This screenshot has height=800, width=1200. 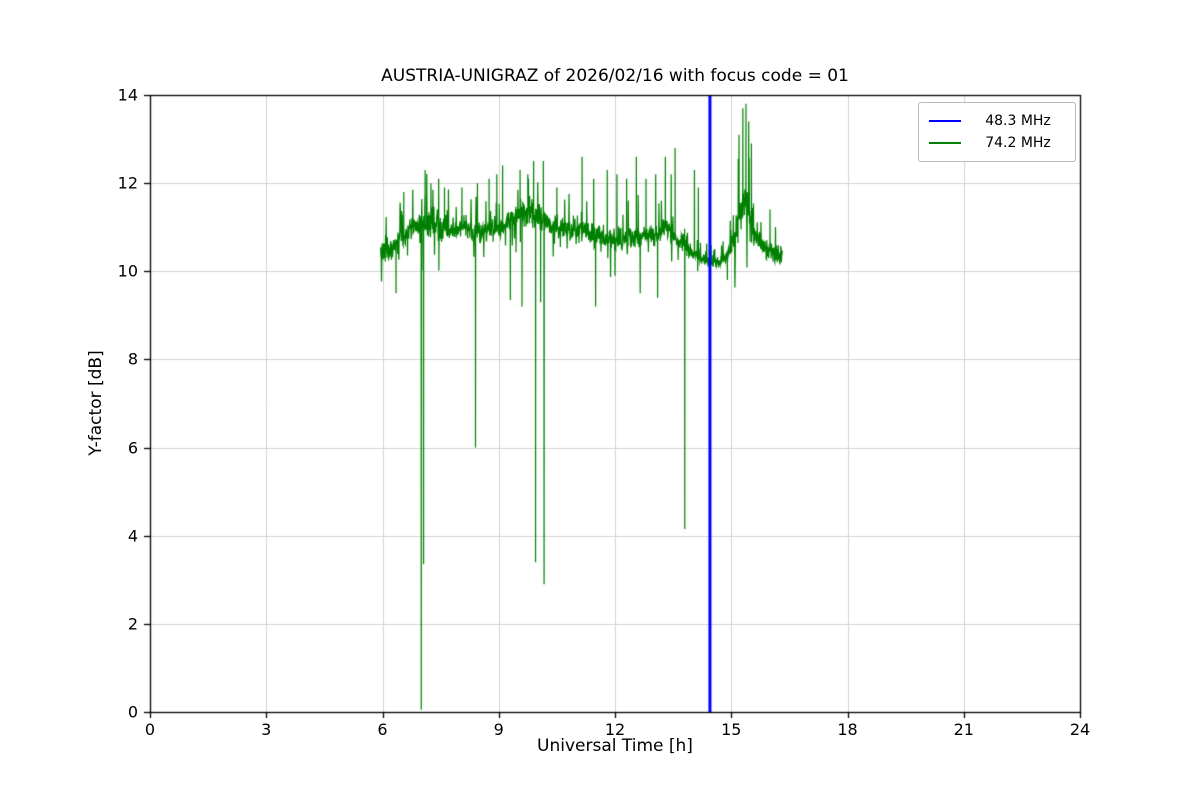 What do you see at coordinates (847, 729) in the screenshot?
I see `x-tick-label: 18` at bounding box center [847, 729].